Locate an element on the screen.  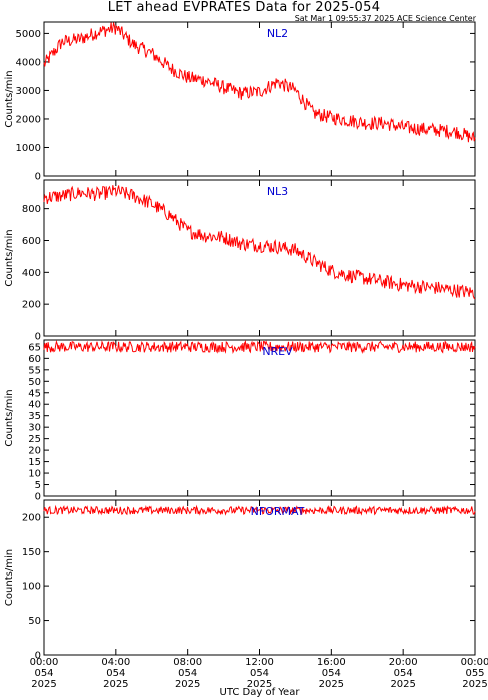
x-tick-time-label: 16:00 is located at coordinates (331, 662).